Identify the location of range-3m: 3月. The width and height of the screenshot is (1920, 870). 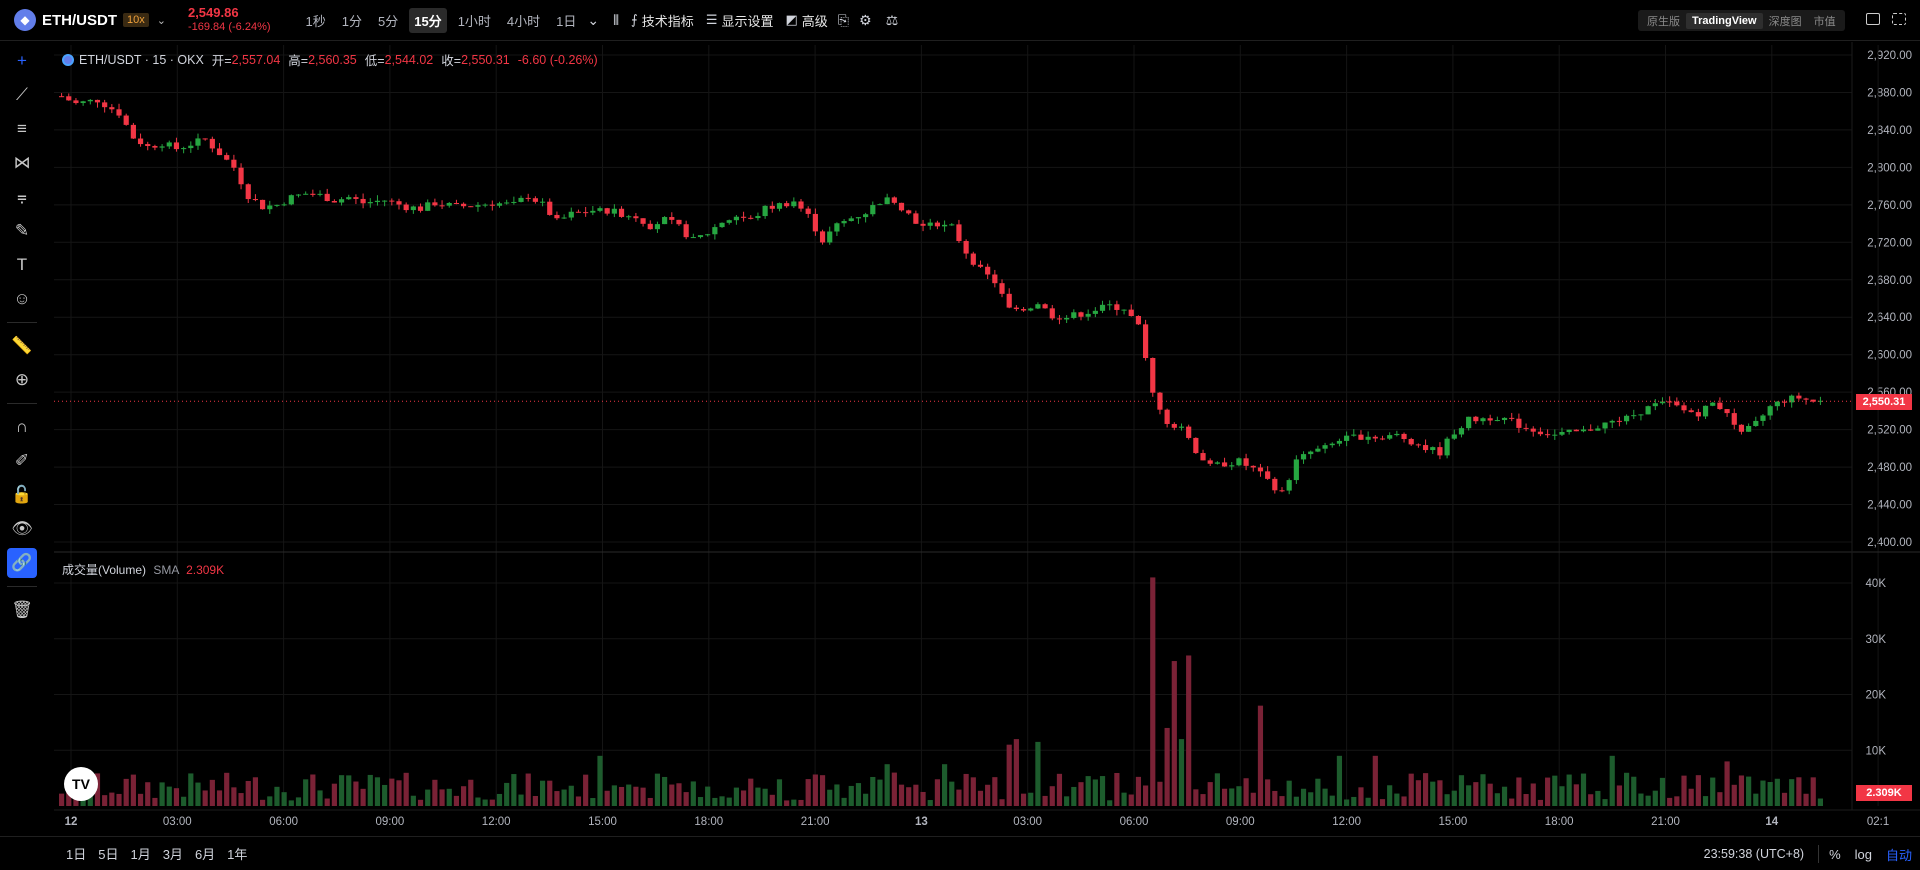
(172, 854).